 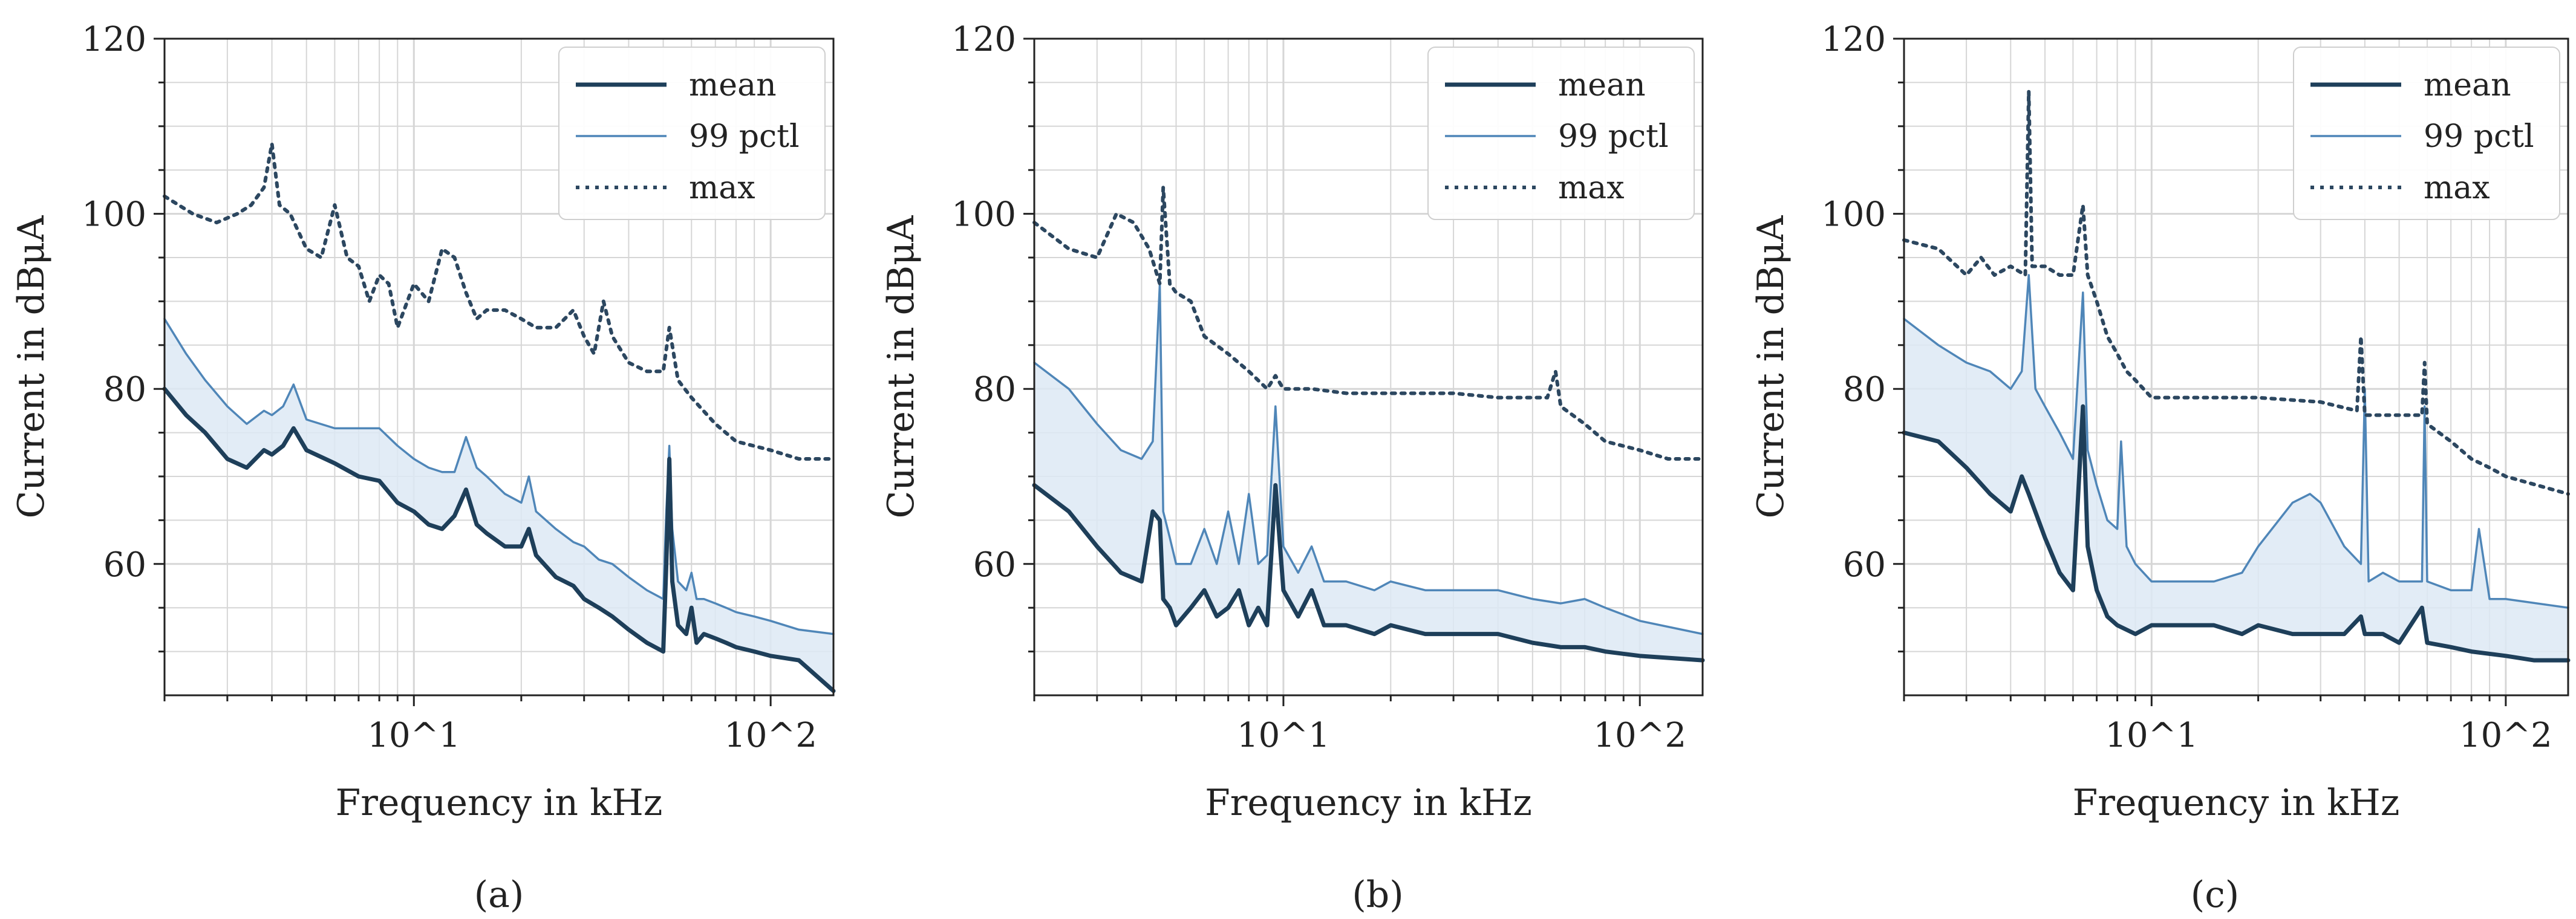 I want to click on caption-b: (b), so click(x=1378, y=895).